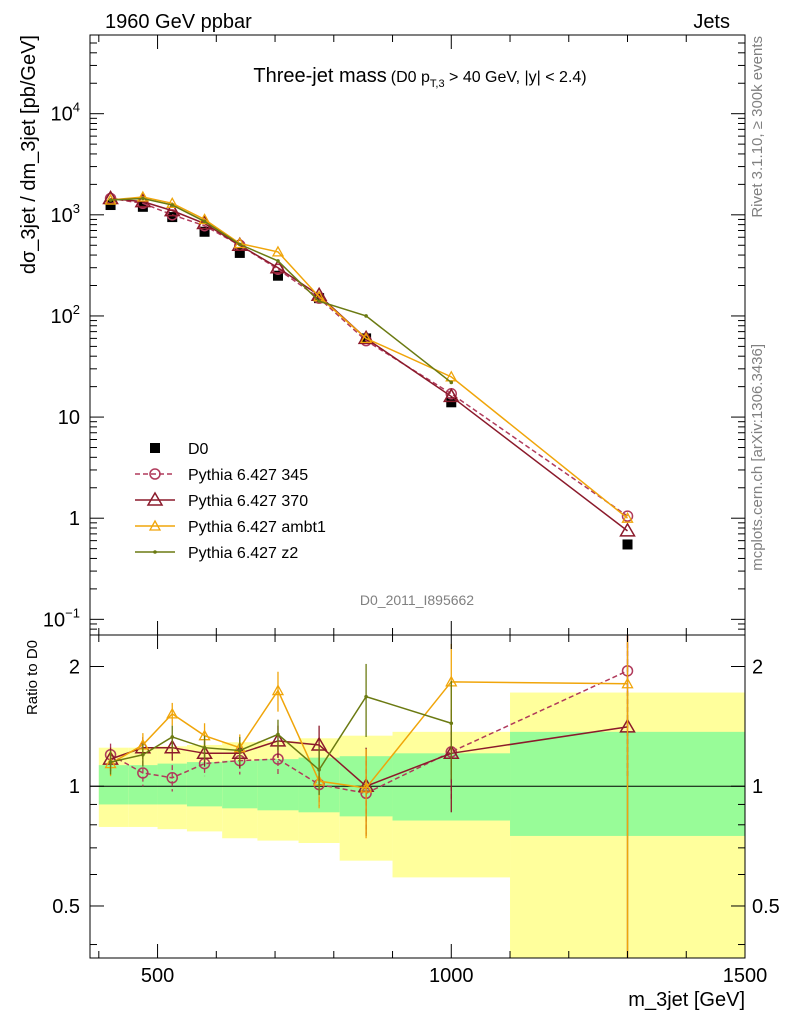  Describe the element at coordinates (745, 976) in the screenshot. I see `x-tick-label-1500: 1500` at that location.